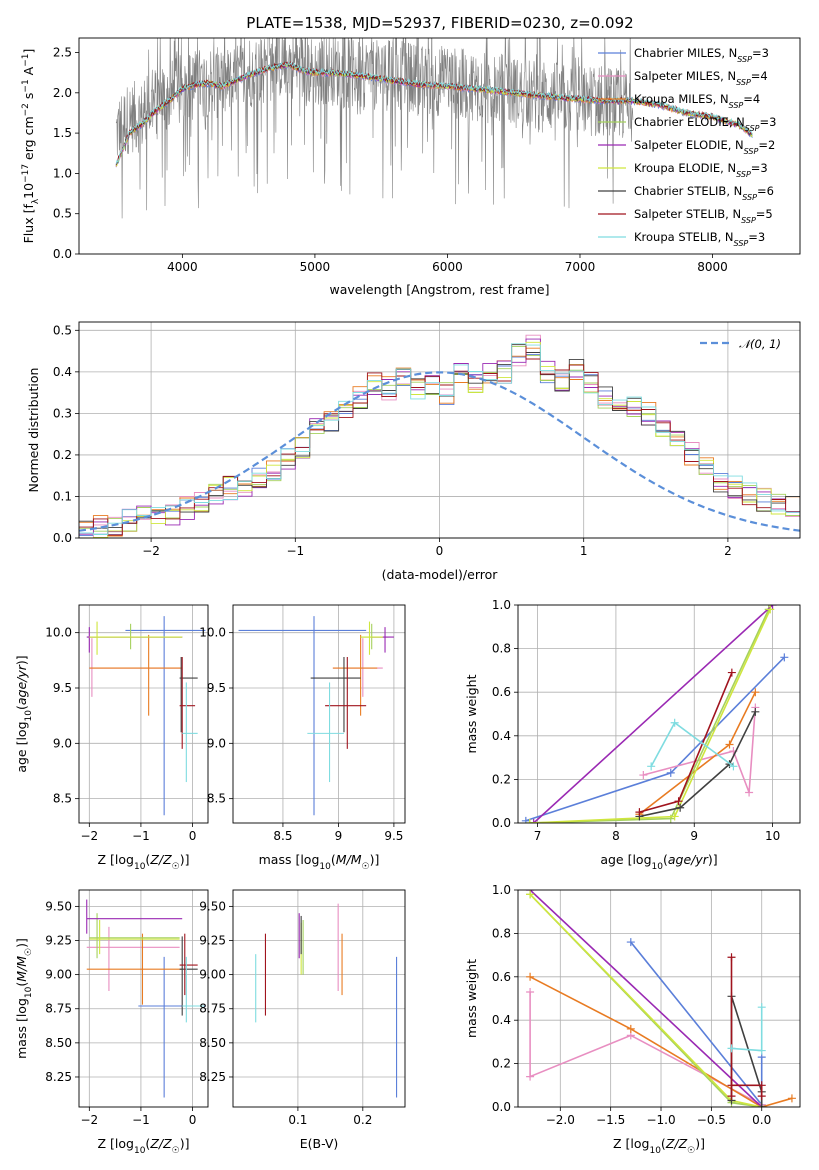 This screenshot has height=1170, width=819. Describe the element at coordinates (538, 836) in the screenshot. I see `x-tick-label: 7` at that location.